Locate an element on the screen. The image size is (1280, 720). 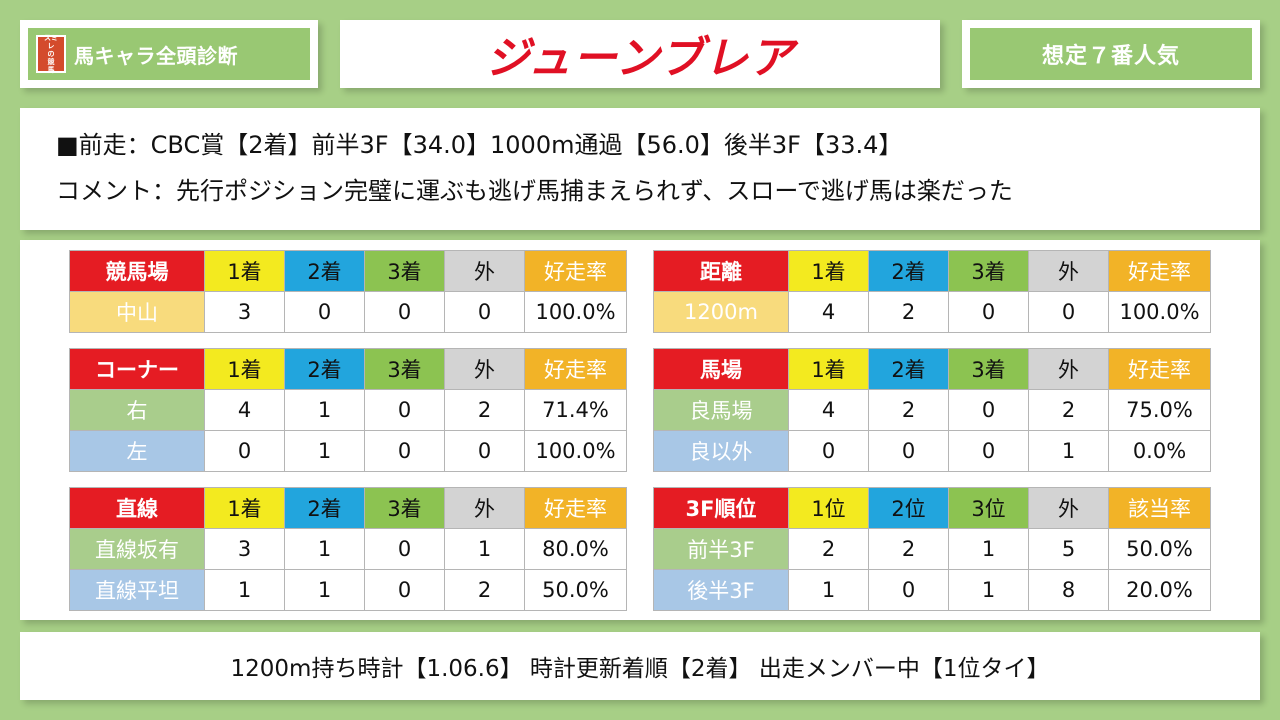
table-row: 直線坂有 3 1 0 1 80.0% is located at coordinates (348, 549).